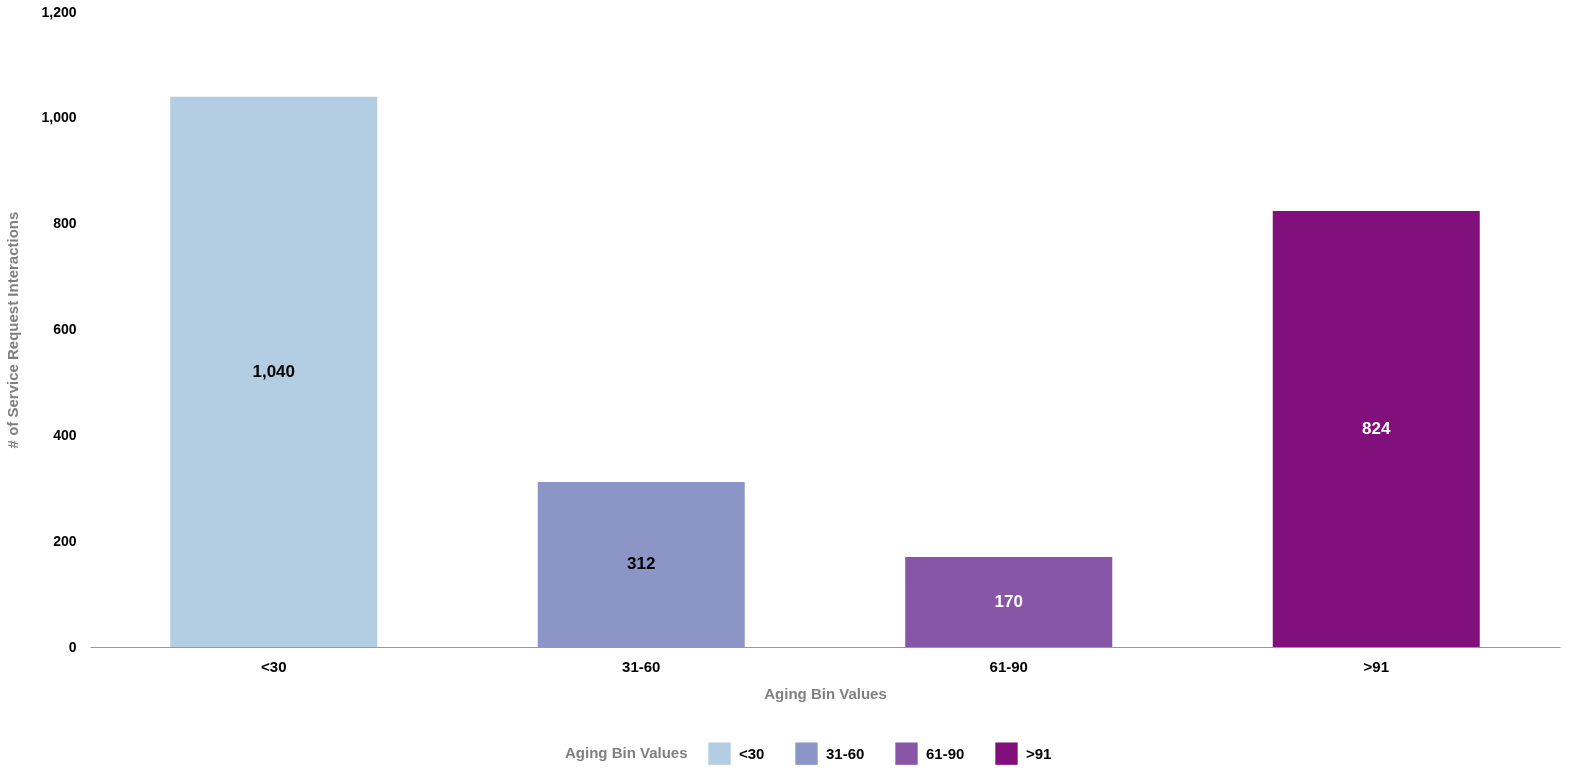  I want to click on y-axis-title: # of Service Request Interactions, so click(13, 330).